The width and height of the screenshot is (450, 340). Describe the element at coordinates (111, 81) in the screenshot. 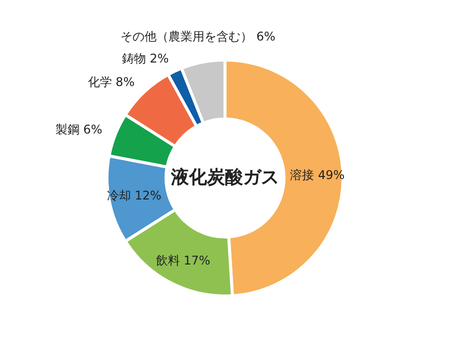

I see `slice-label: 化学 8%` at that location.